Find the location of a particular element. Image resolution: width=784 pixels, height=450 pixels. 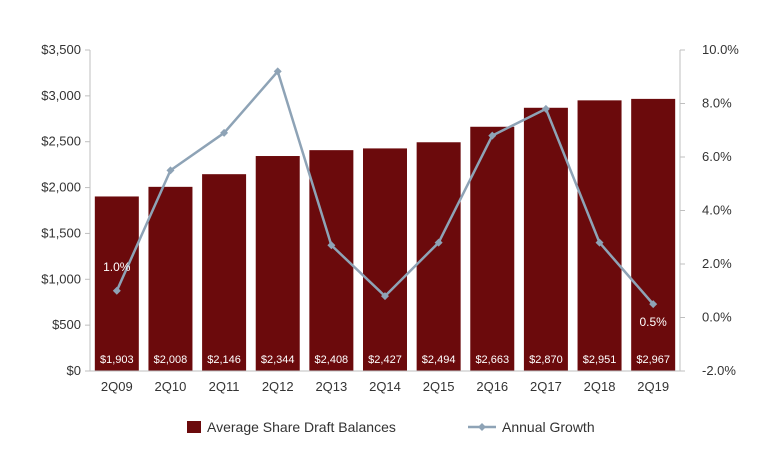

x-tick-label: 2Q10 is located at coordinates (171, 386).